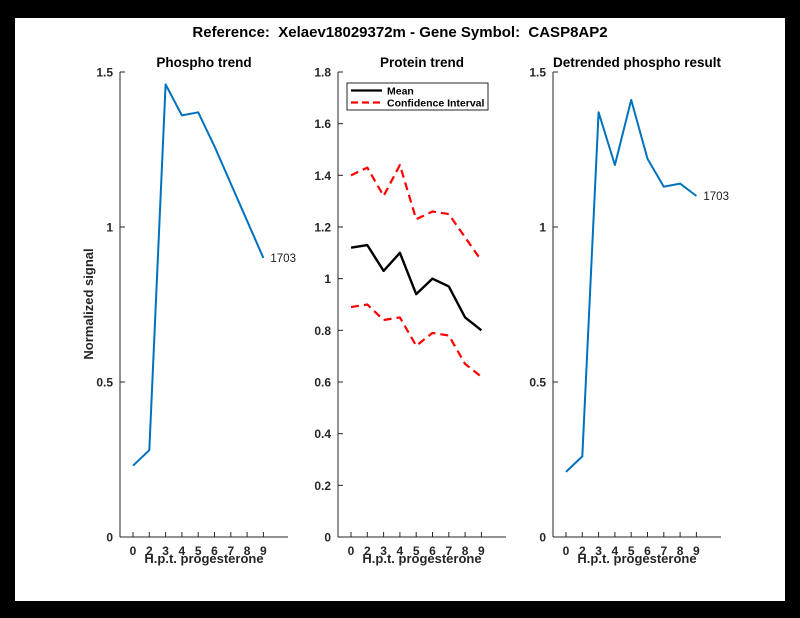 This screenshot has height=618, width=800. Describe the element at coordinates (637, 558) in the screenshot. I see `x-axis-label-detrended: H.p.t. progesterone` at that location.